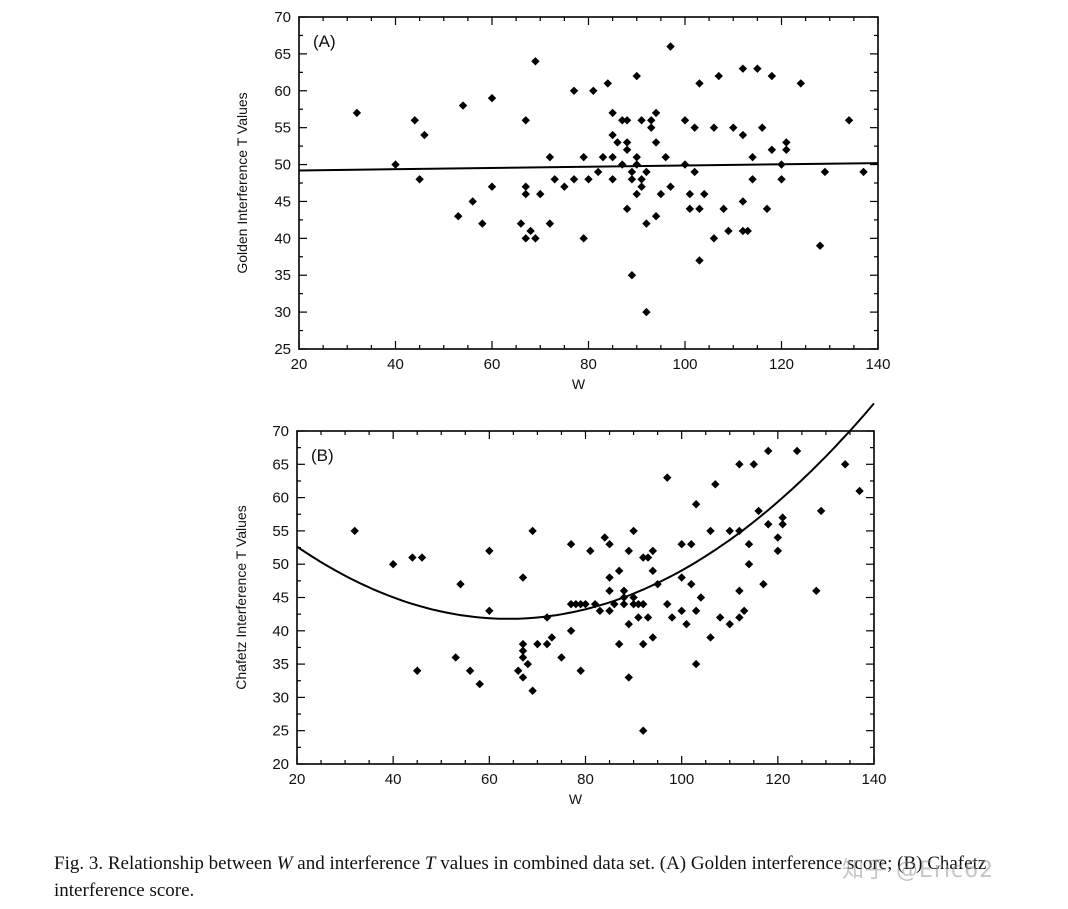 The height and width of the screenshot is (909, 1068). I want to click on y-tick-label: 55, so click(282, 128).